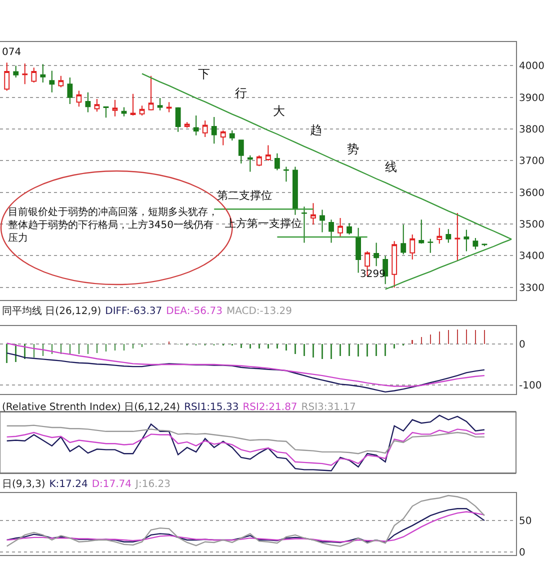 The width and height of the screenshot is (550, 563). What do you see at coordinates (133, 311) in the screenshot?
I see `text: DIFF:-63.37` at bounding box center [133, 311].